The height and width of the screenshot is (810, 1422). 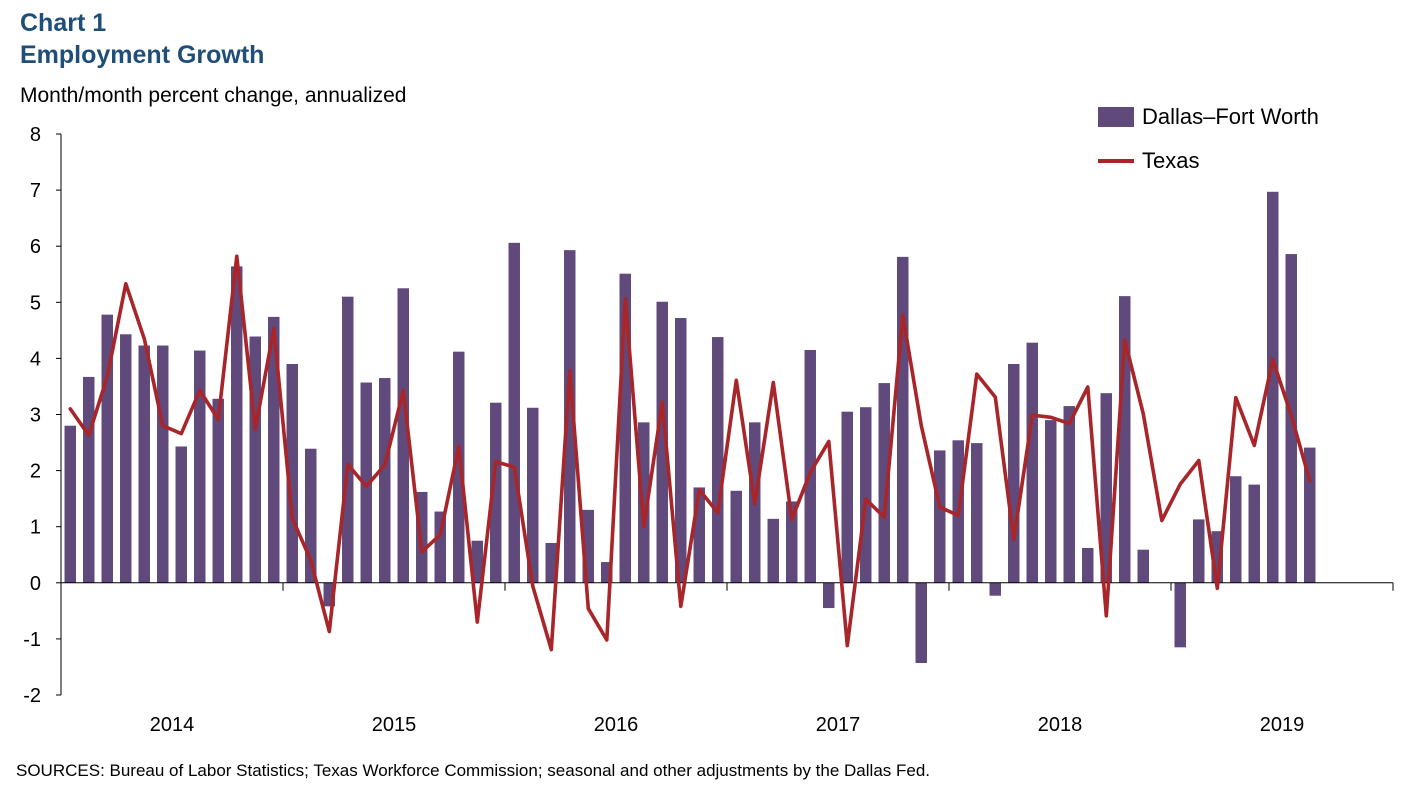 What do you see at coordinates (35, 135) in the screenshot?
I see `y-tick-label: 8` at bounding box center [35, 135].